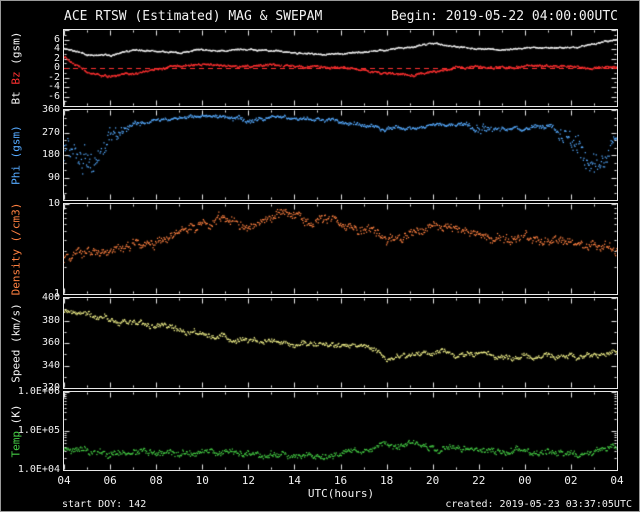 This screenshot has height=512, width=640. Describe the element at coordinates (50, 365) in the screenshot. I see `y-tick-label-speed: 340` at that location.